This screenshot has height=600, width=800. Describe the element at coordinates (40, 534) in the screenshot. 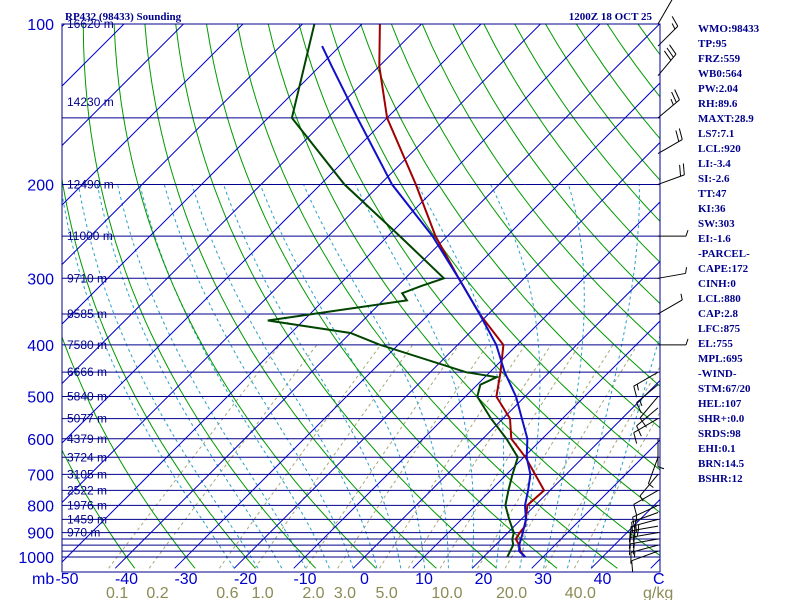

I see `pressure-tick-label: 900` at that location.